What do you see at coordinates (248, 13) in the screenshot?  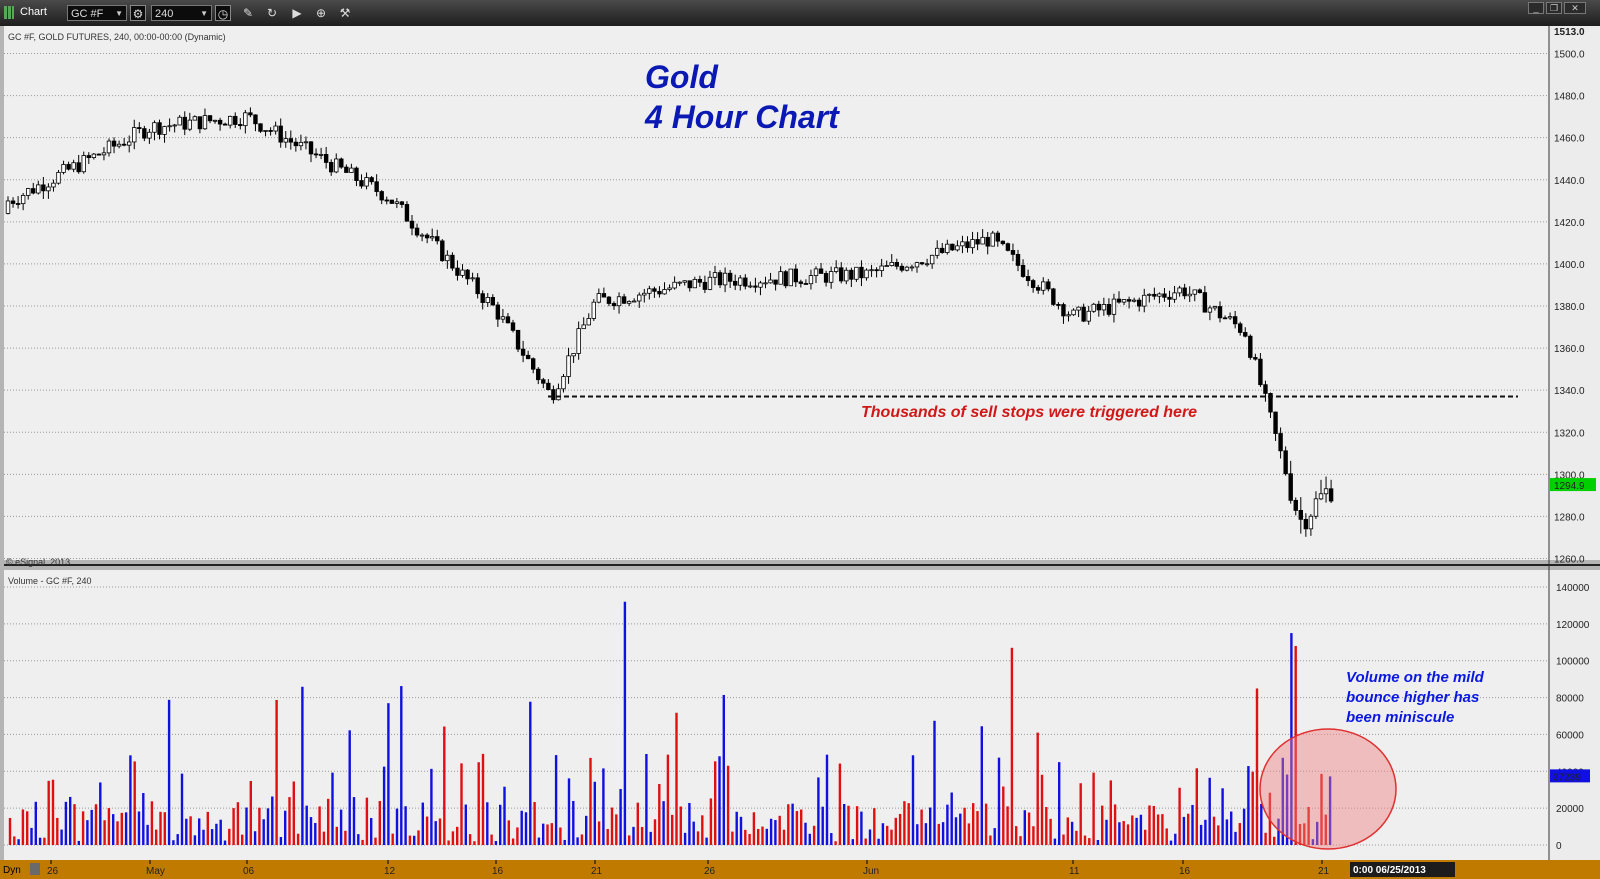 I see `pencil-draw-icon: ✎` at bounding box center [248, 13].